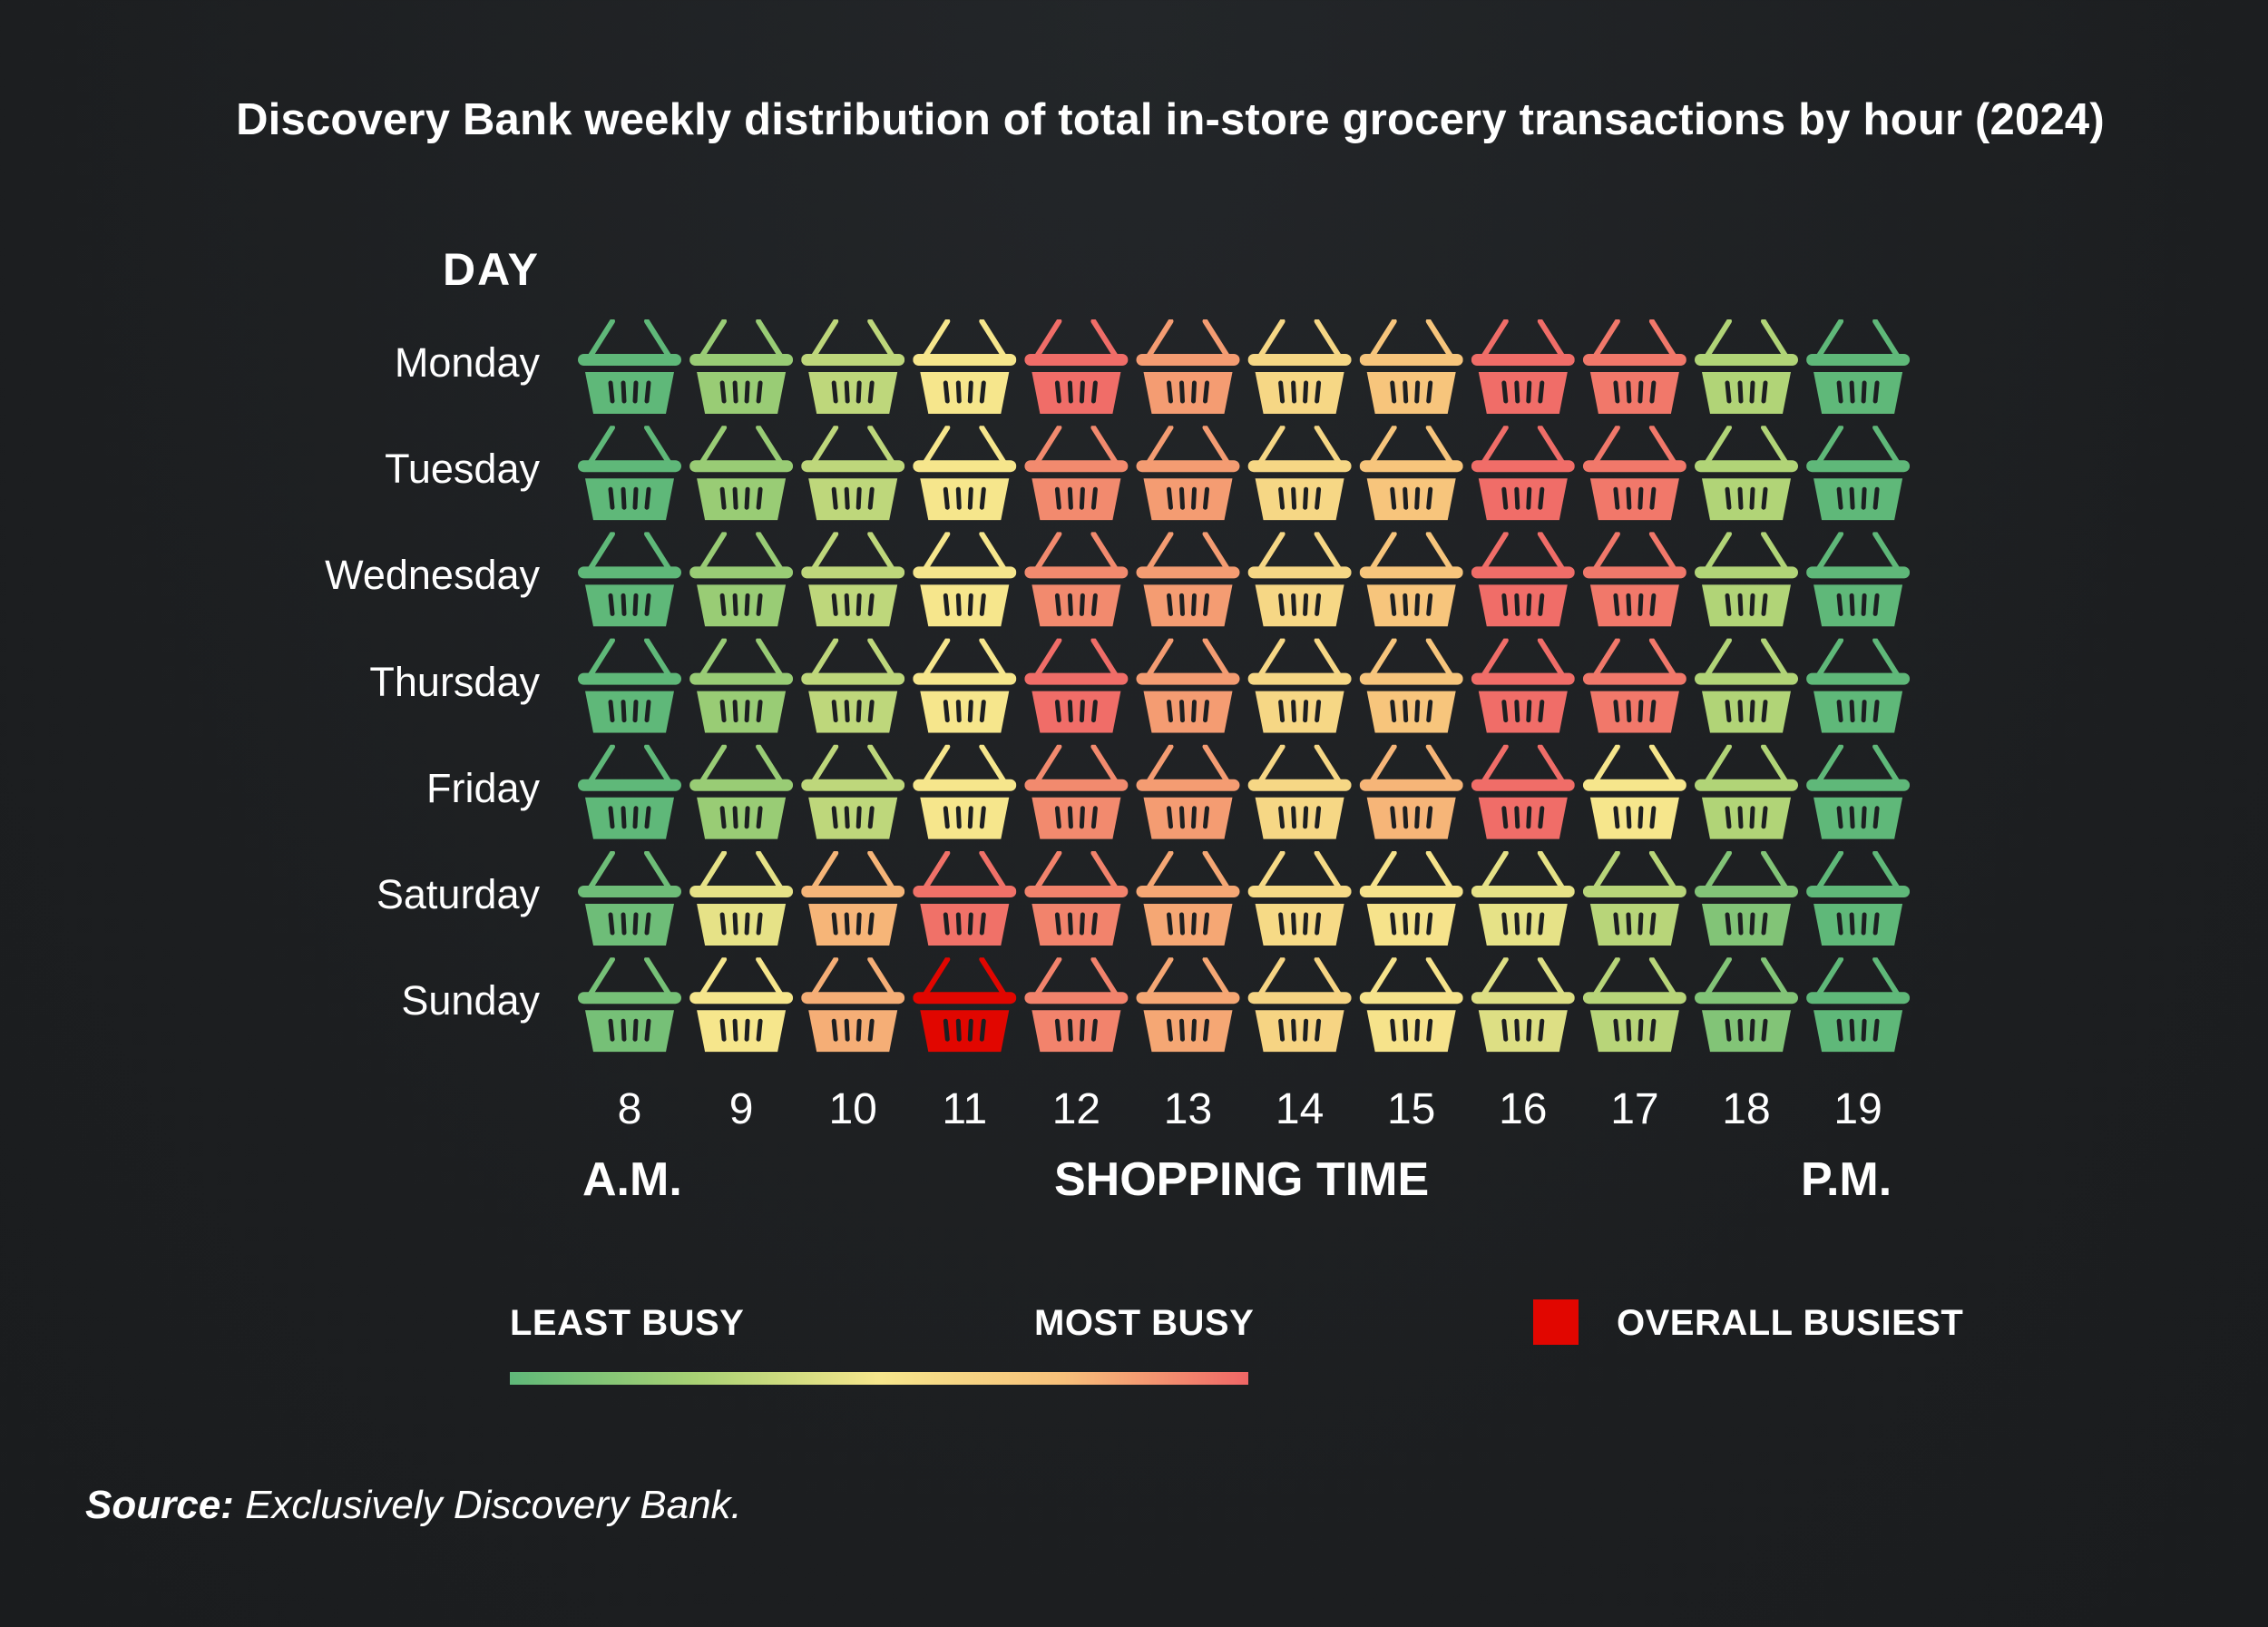 The image size is (2268, 1627). What do you see at coordinates (1076, 1109) in the screenshot?
I see `hour-label-12: 12` at bounding box center [1076, 1109].